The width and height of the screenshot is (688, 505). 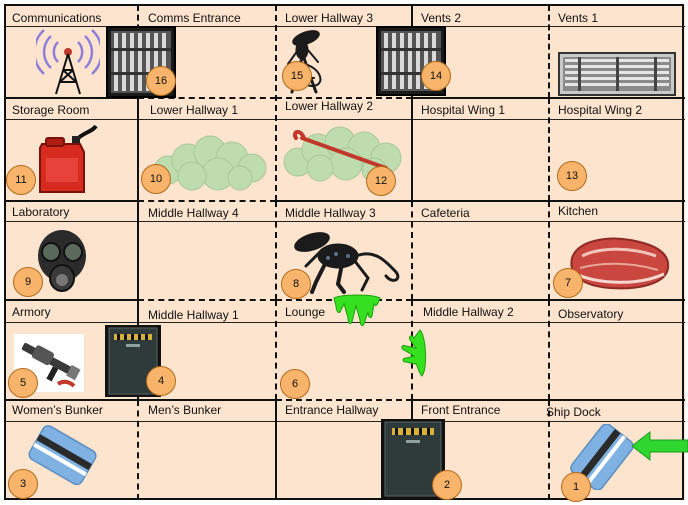 What do you see at coordinates (68, 62) in the screenshot?
I see `radio-antenna-icon` at bounding box center [68, 62].